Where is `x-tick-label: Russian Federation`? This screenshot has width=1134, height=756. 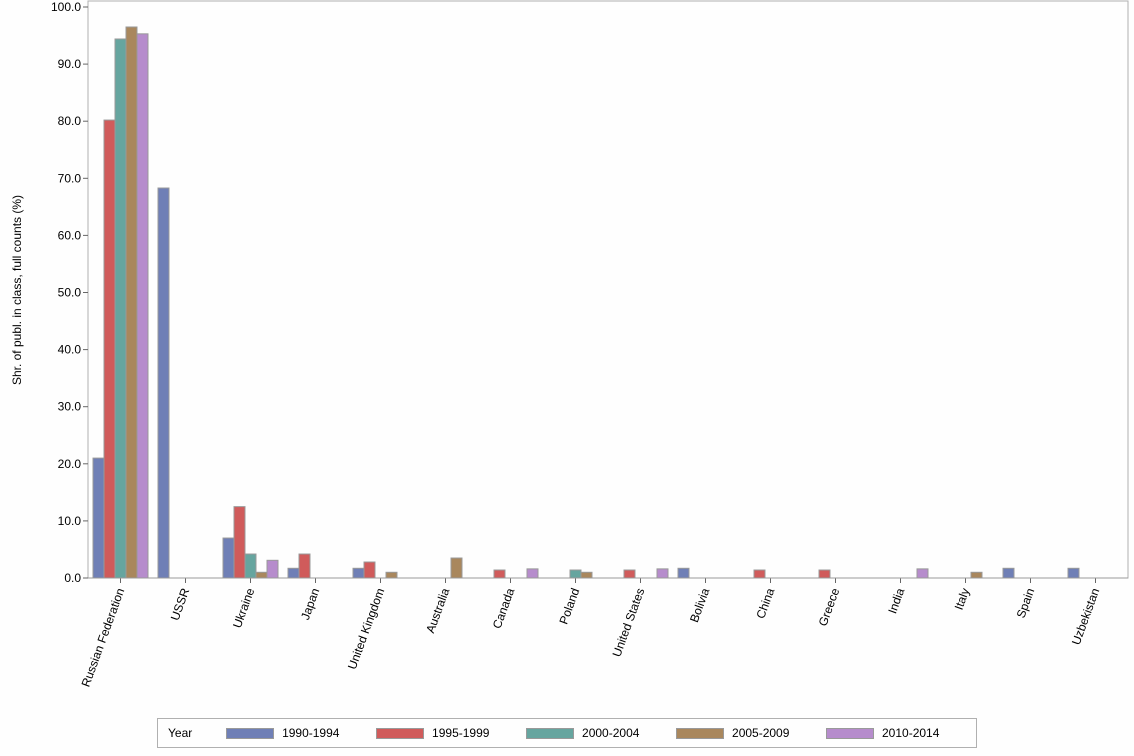 x-tick-label: Russian Federation is located at coordinates (103, 637).